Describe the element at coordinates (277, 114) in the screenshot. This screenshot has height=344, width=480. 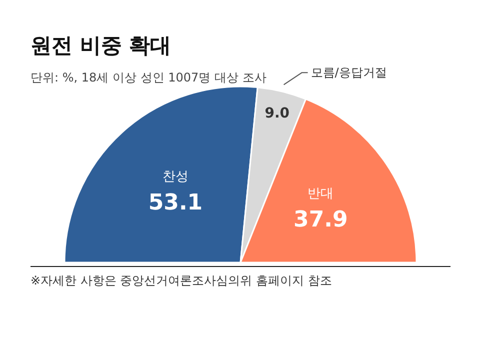
I see `data-label: 9.0` at that location.